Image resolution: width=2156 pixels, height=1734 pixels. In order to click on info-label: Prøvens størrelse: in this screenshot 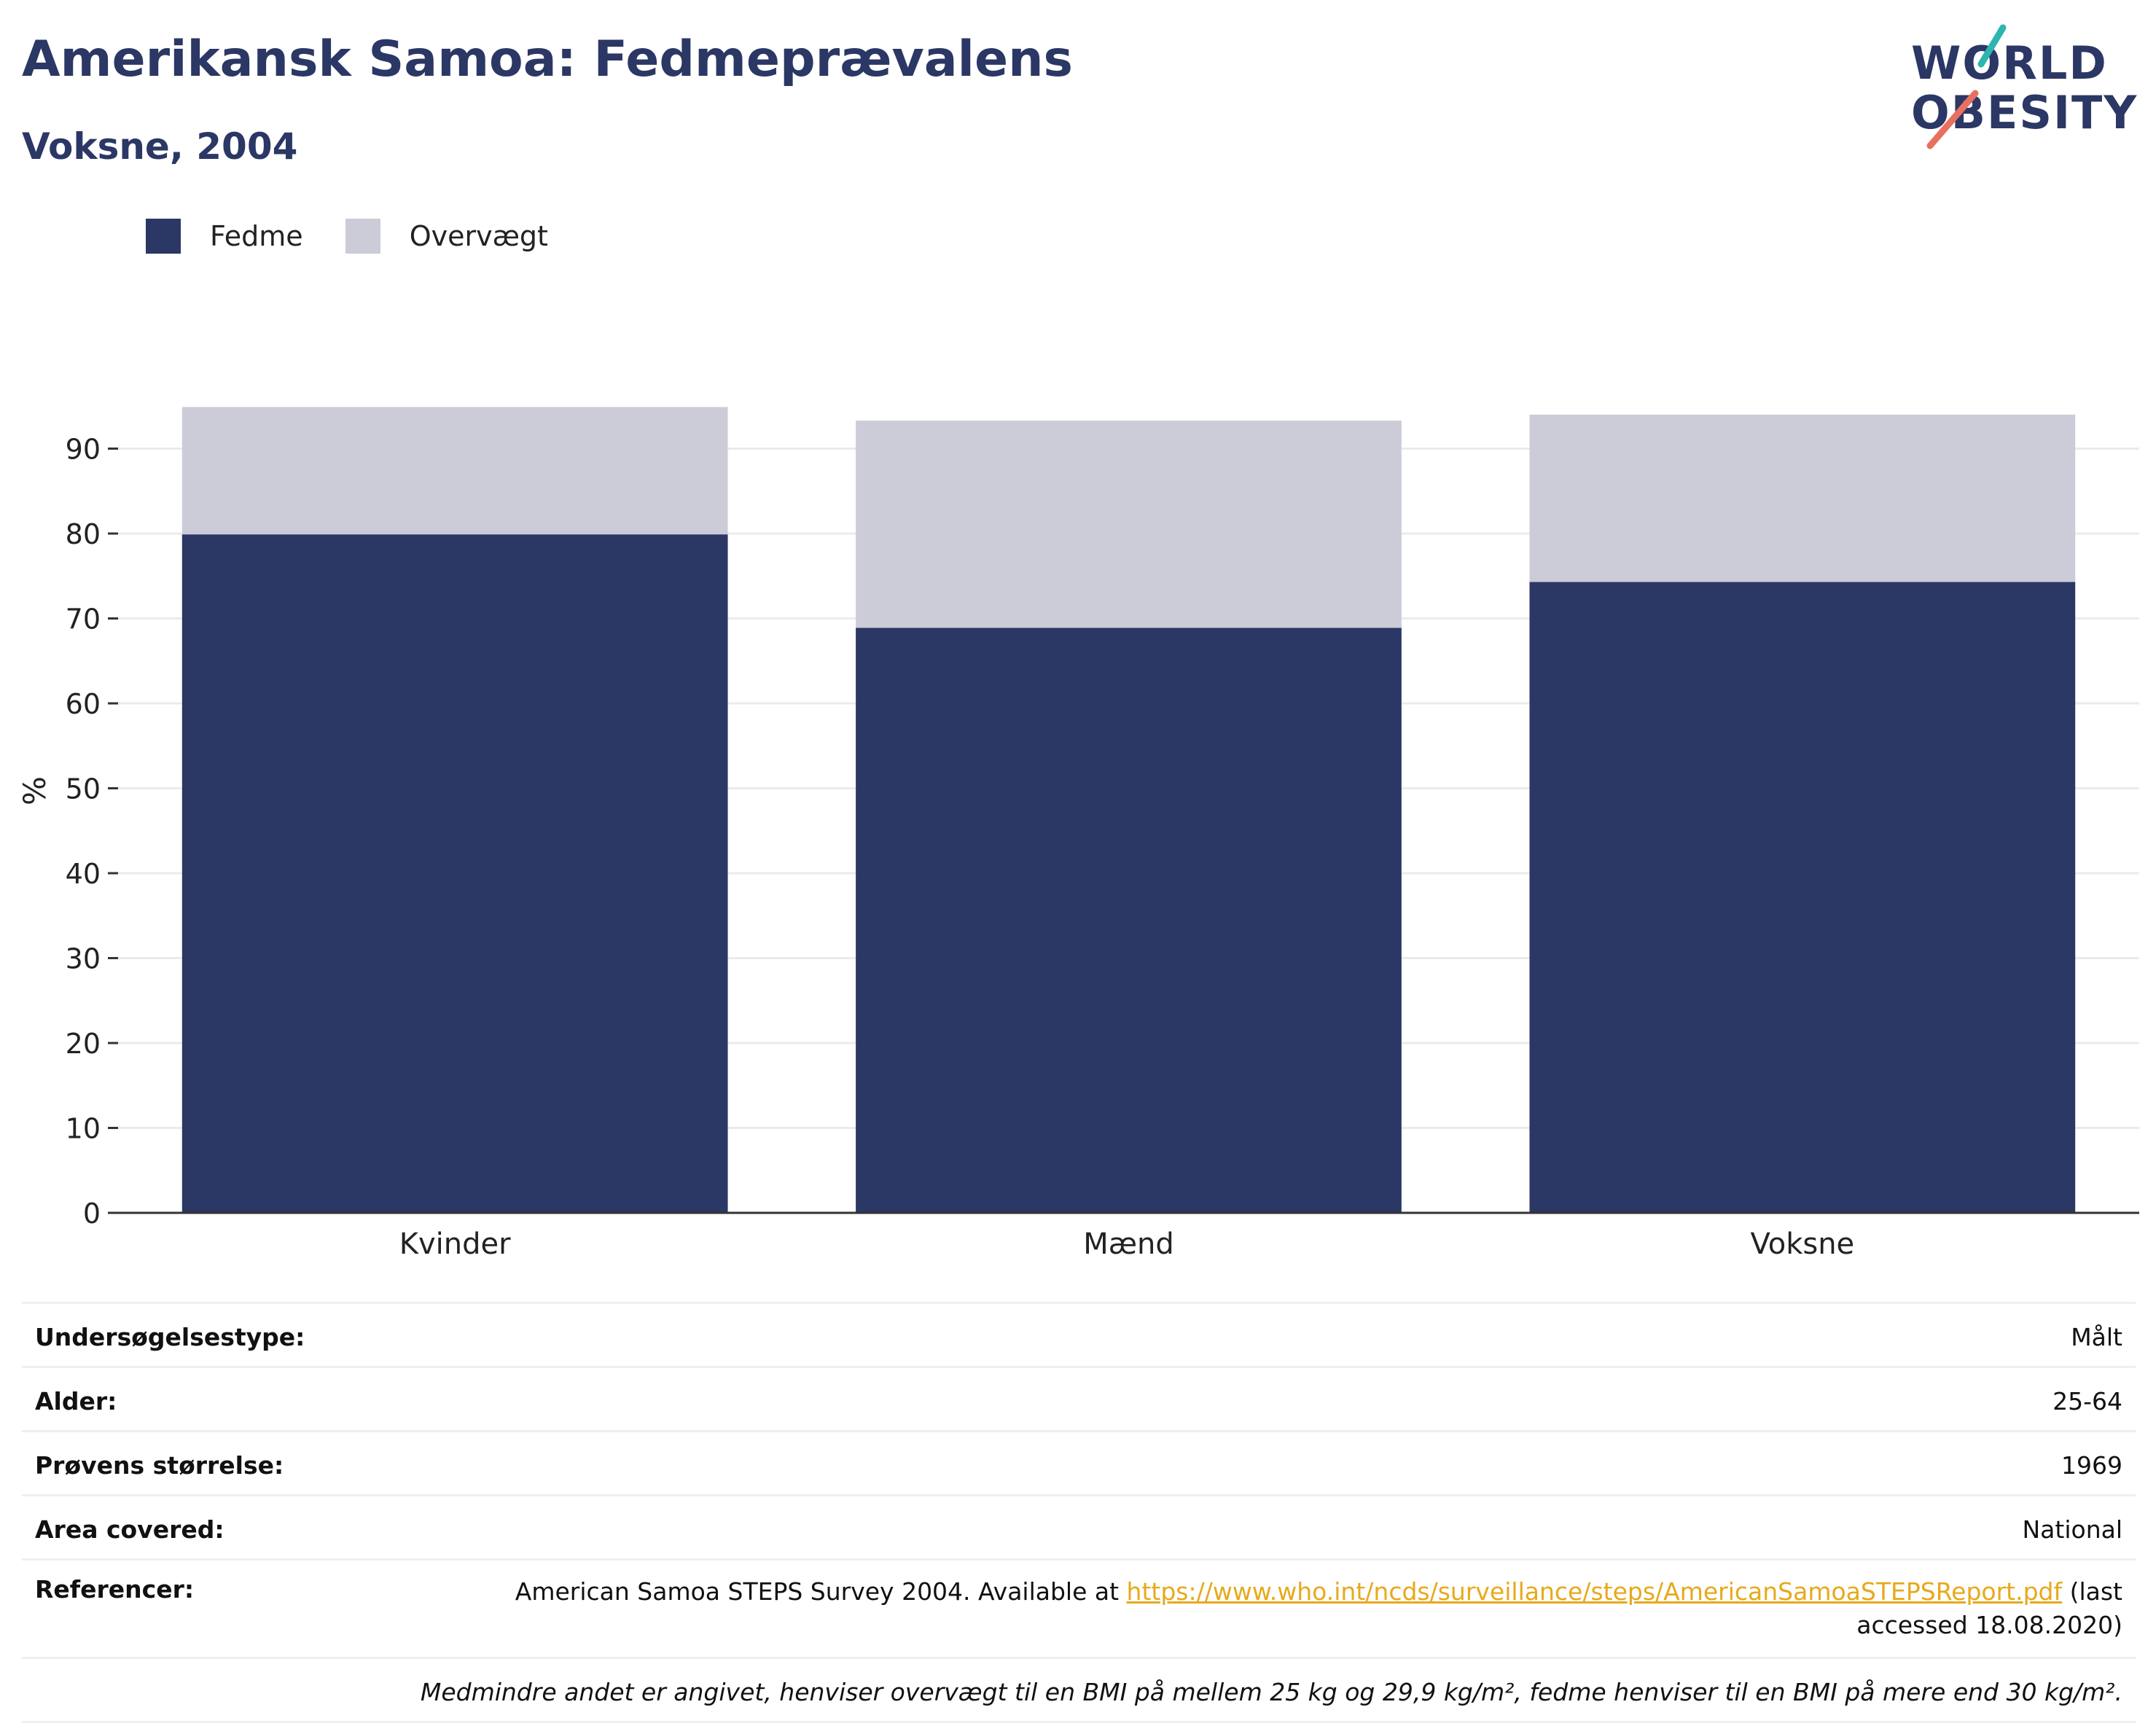, I will do `click(159, 1465)`.